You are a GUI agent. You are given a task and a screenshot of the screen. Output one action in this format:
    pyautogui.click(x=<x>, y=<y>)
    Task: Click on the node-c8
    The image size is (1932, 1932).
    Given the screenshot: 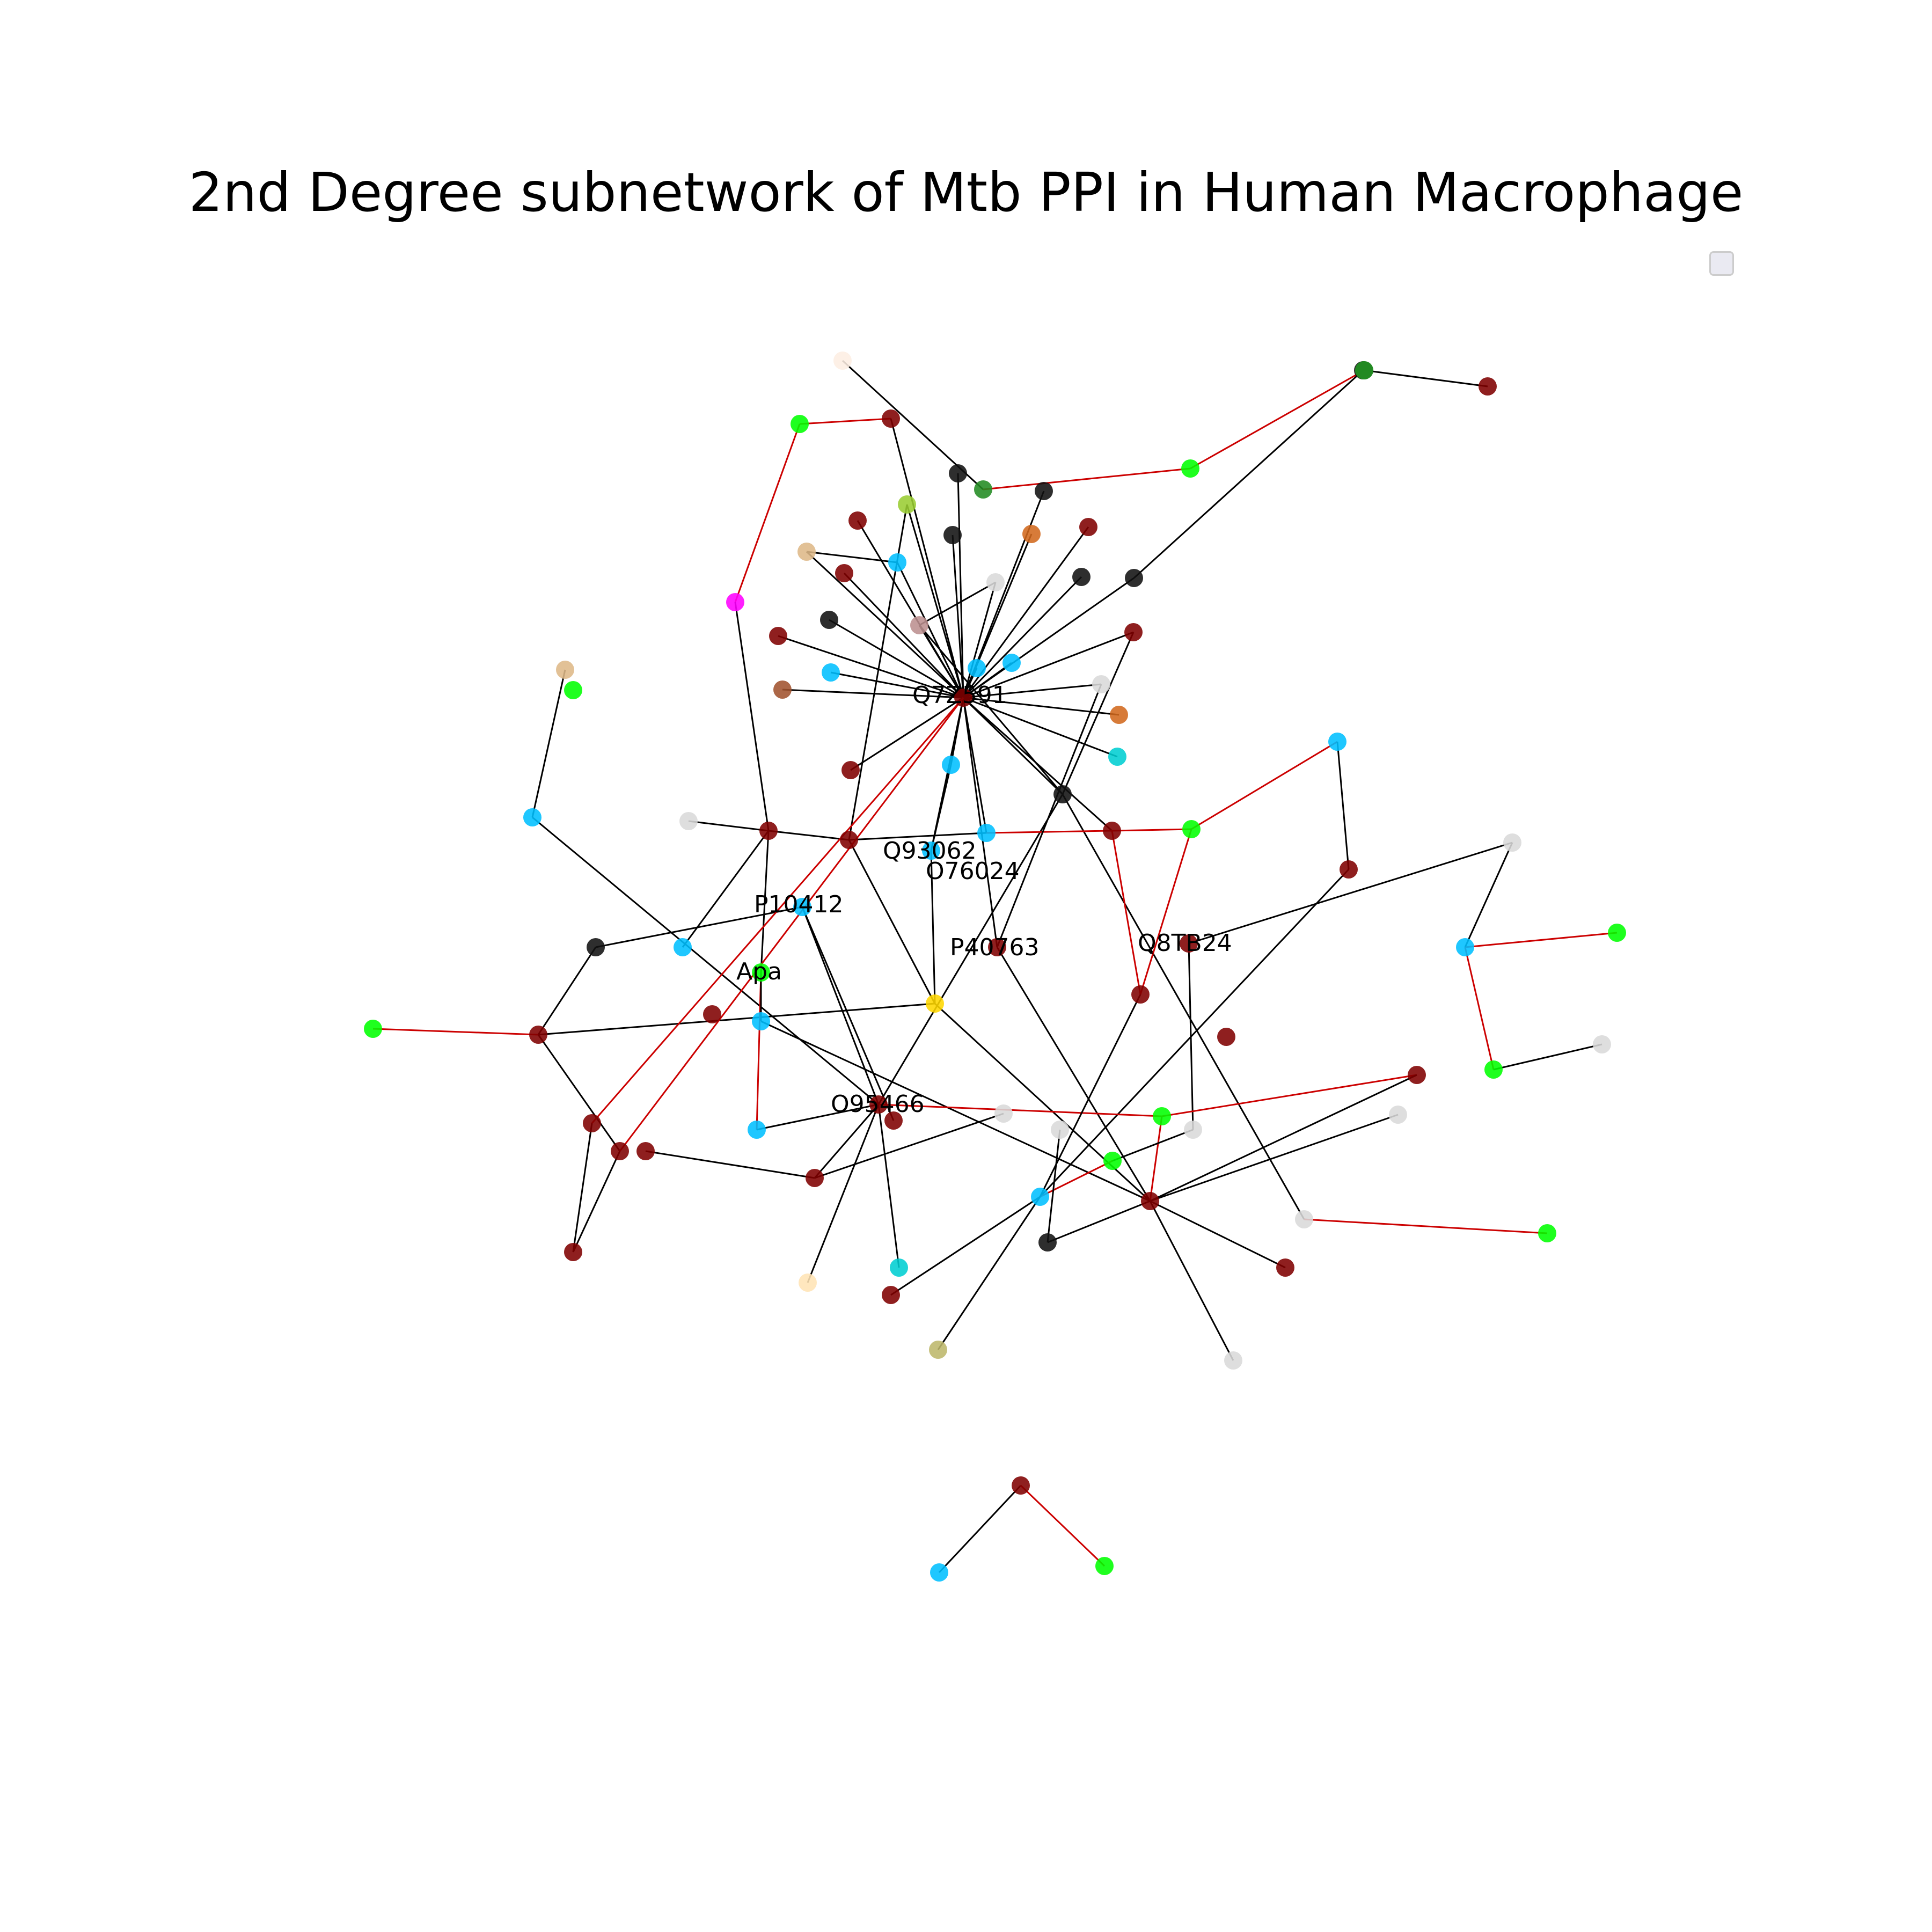 What is the action you would take?
    pyautogui.click(x=1040, y=1197)
    